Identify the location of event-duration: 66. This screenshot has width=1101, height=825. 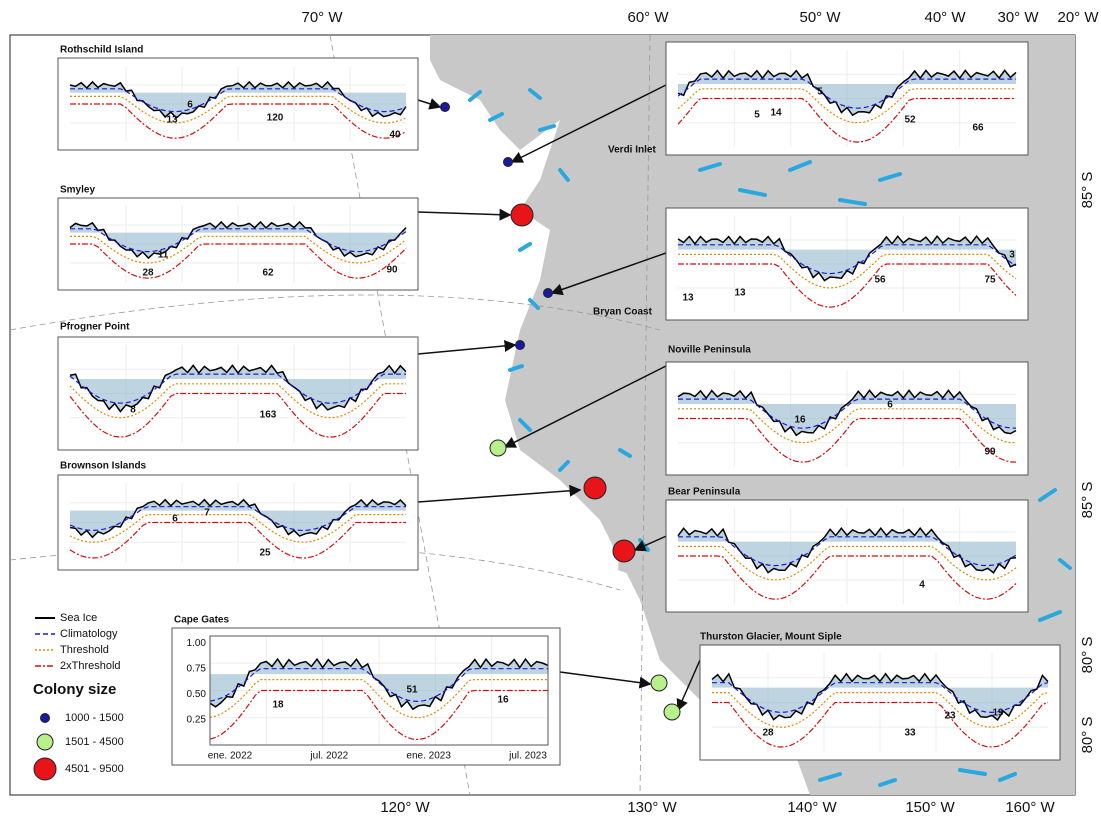
(978, 128).